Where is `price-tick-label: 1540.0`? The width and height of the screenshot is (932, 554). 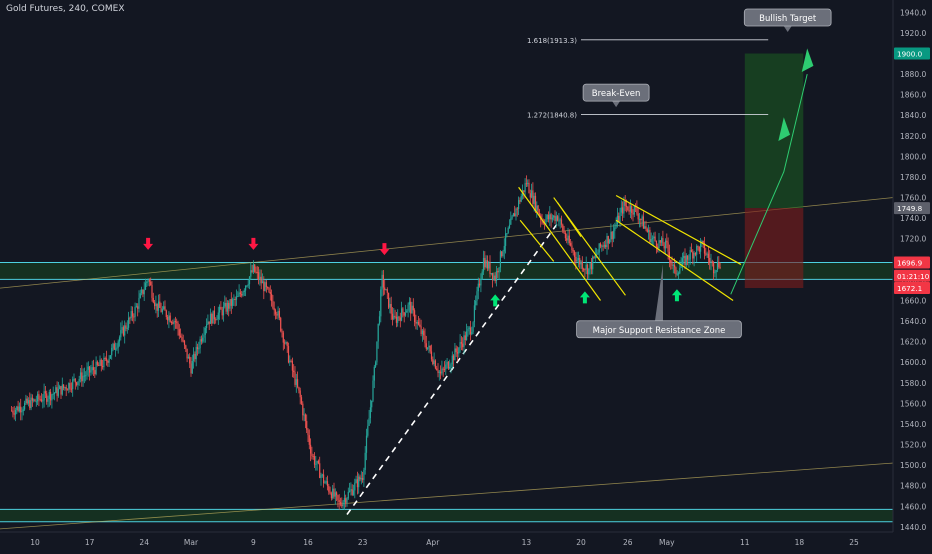
price-tick-label: 1540.0 is located at coordinates (913, 424).